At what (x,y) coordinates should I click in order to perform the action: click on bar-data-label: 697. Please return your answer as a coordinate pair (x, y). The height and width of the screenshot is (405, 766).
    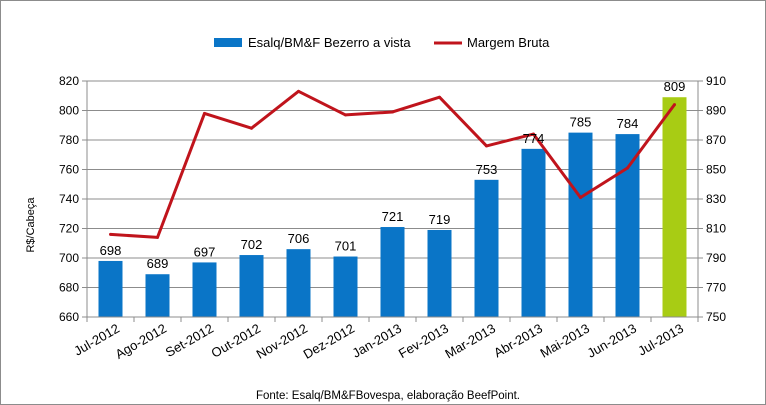
    Looking at the image, I should click on (205, 251).